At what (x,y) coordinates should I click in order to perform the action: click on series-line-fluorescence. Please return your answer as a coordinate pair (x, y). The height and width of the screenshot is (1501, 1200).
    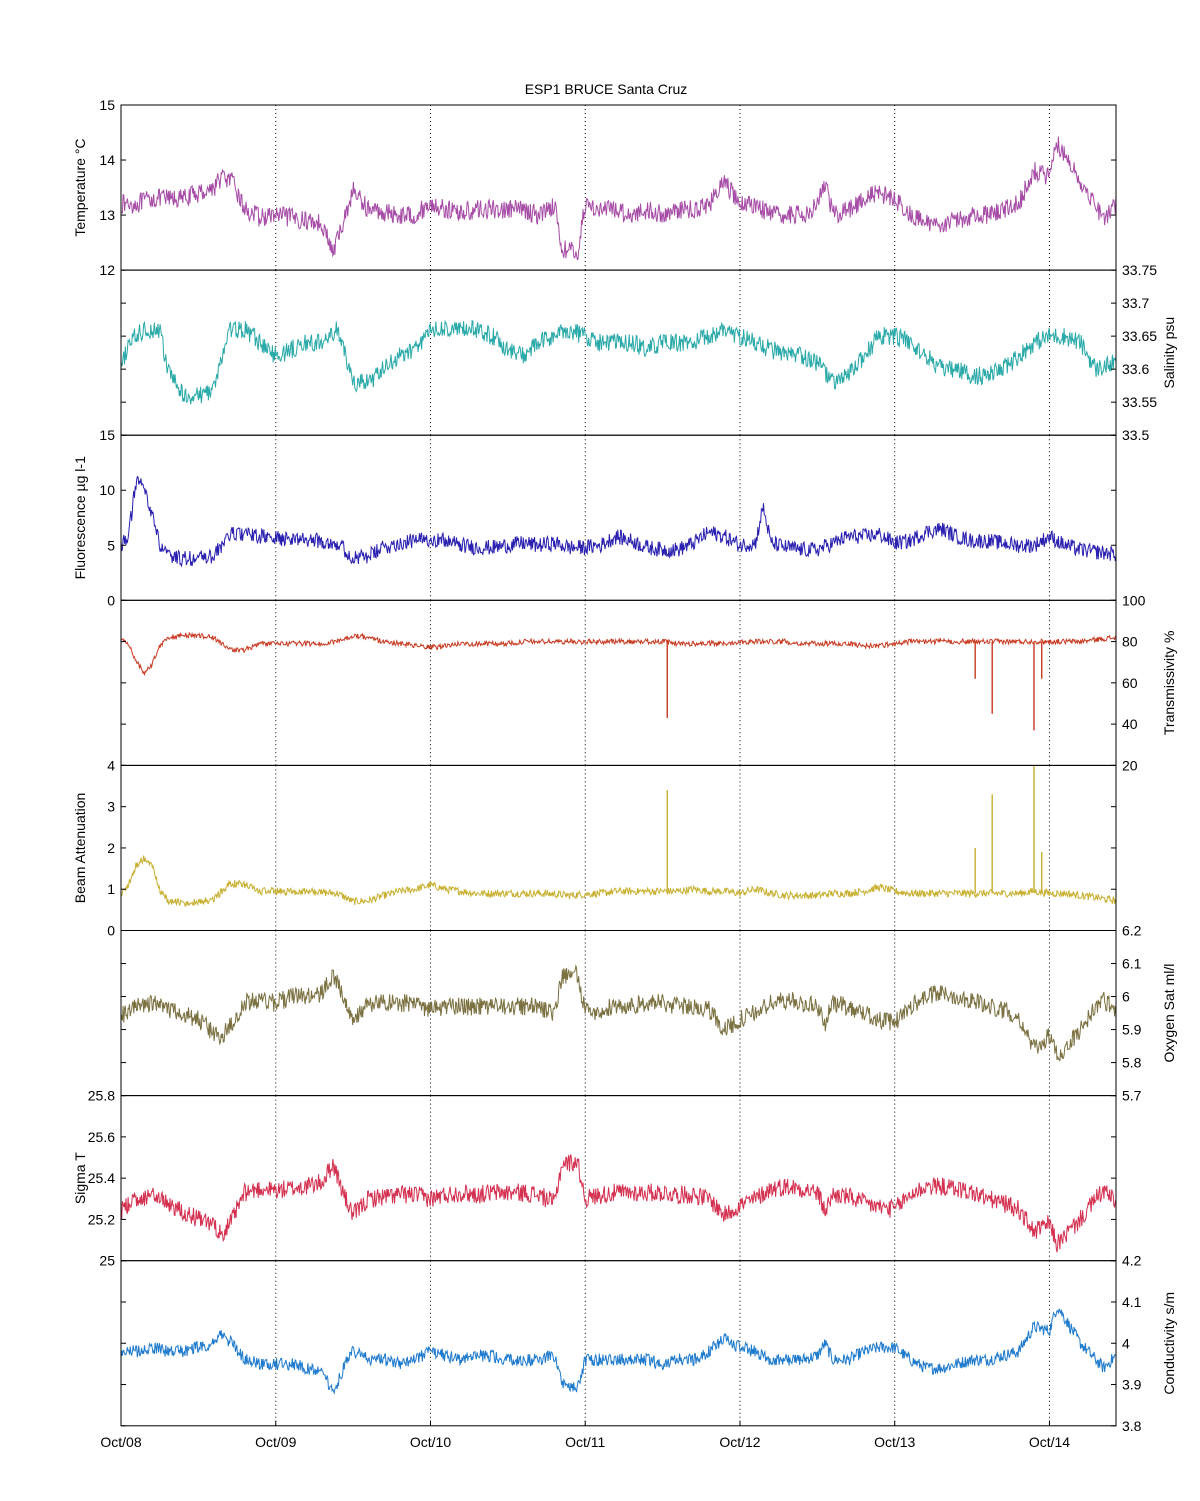
    Looking at the image, I should click on (618, 521).